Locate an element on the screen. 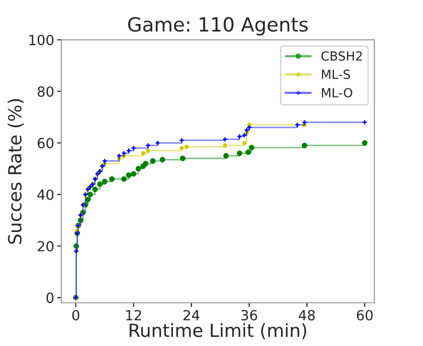 This screenshot has height=346, width=423. x-tick-label: 60 is located at coordinates (364, 315).